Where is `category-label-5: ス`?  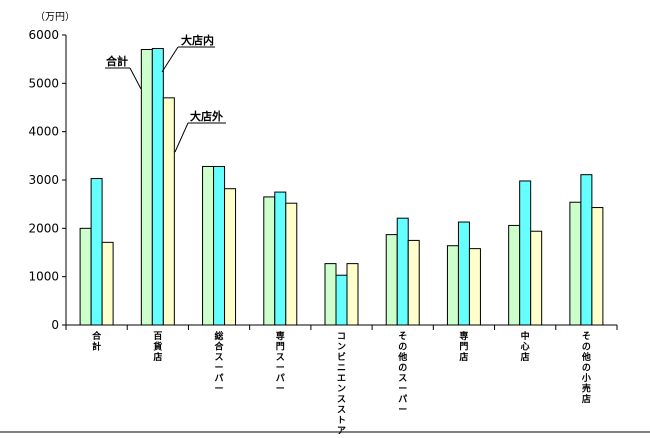
category-label-5: ス is located at coordinates (402, 378).